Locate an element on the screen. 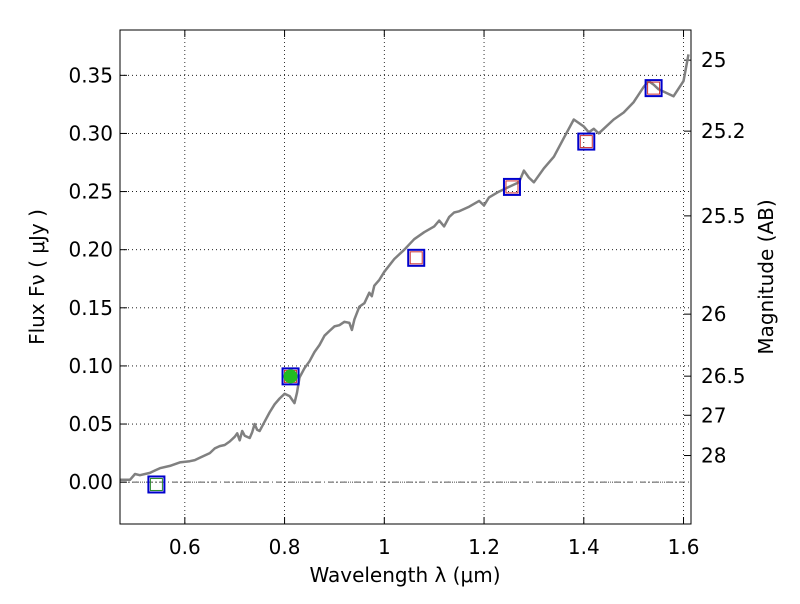  x-tick-label: 1.2 is located at coordinates (484, 547).